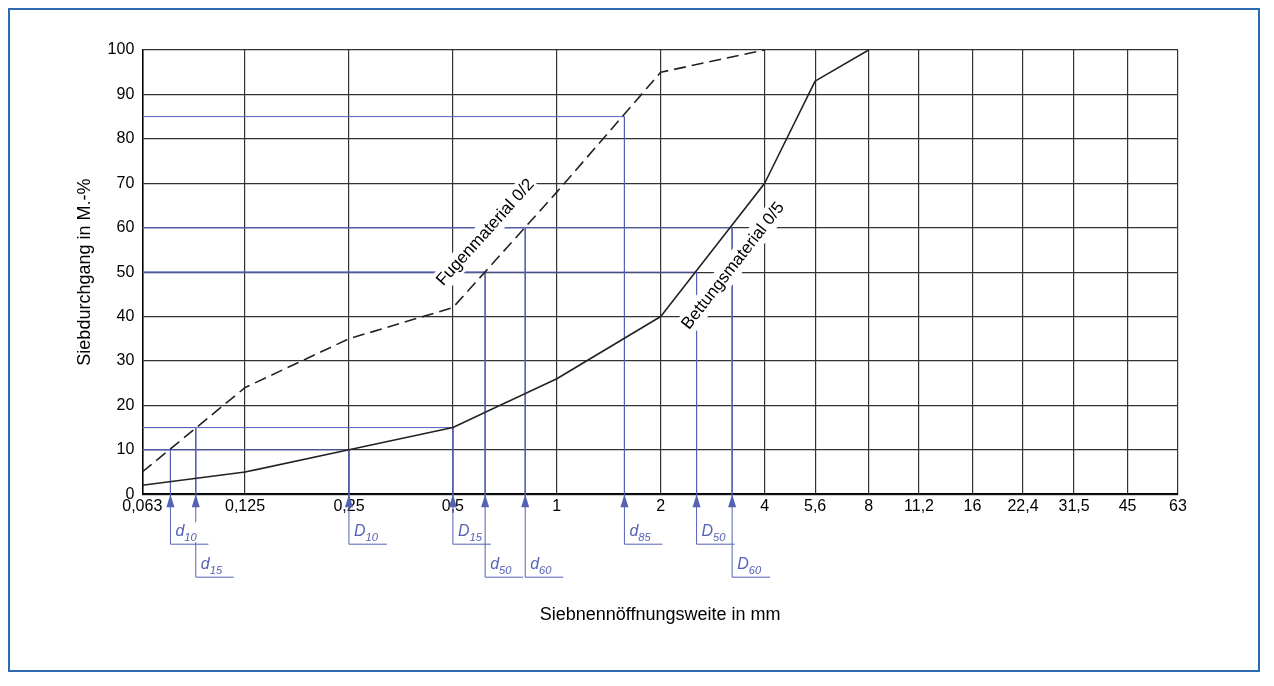  I want to click on x-tick-label: 8, so click(869, 506).